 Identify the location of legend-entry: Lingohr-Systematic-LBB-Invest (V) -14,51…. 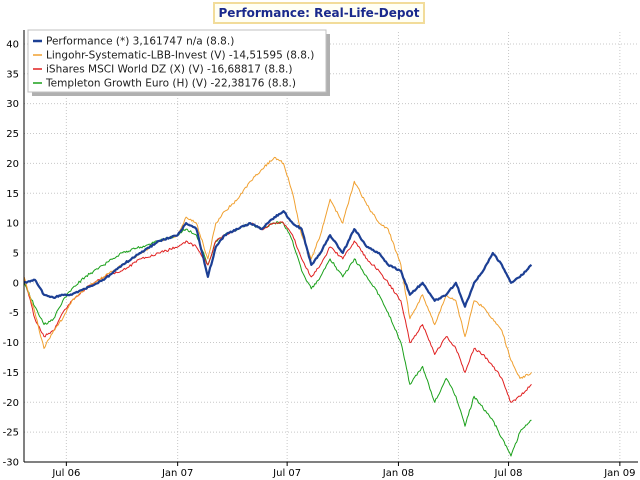
(180, 56).